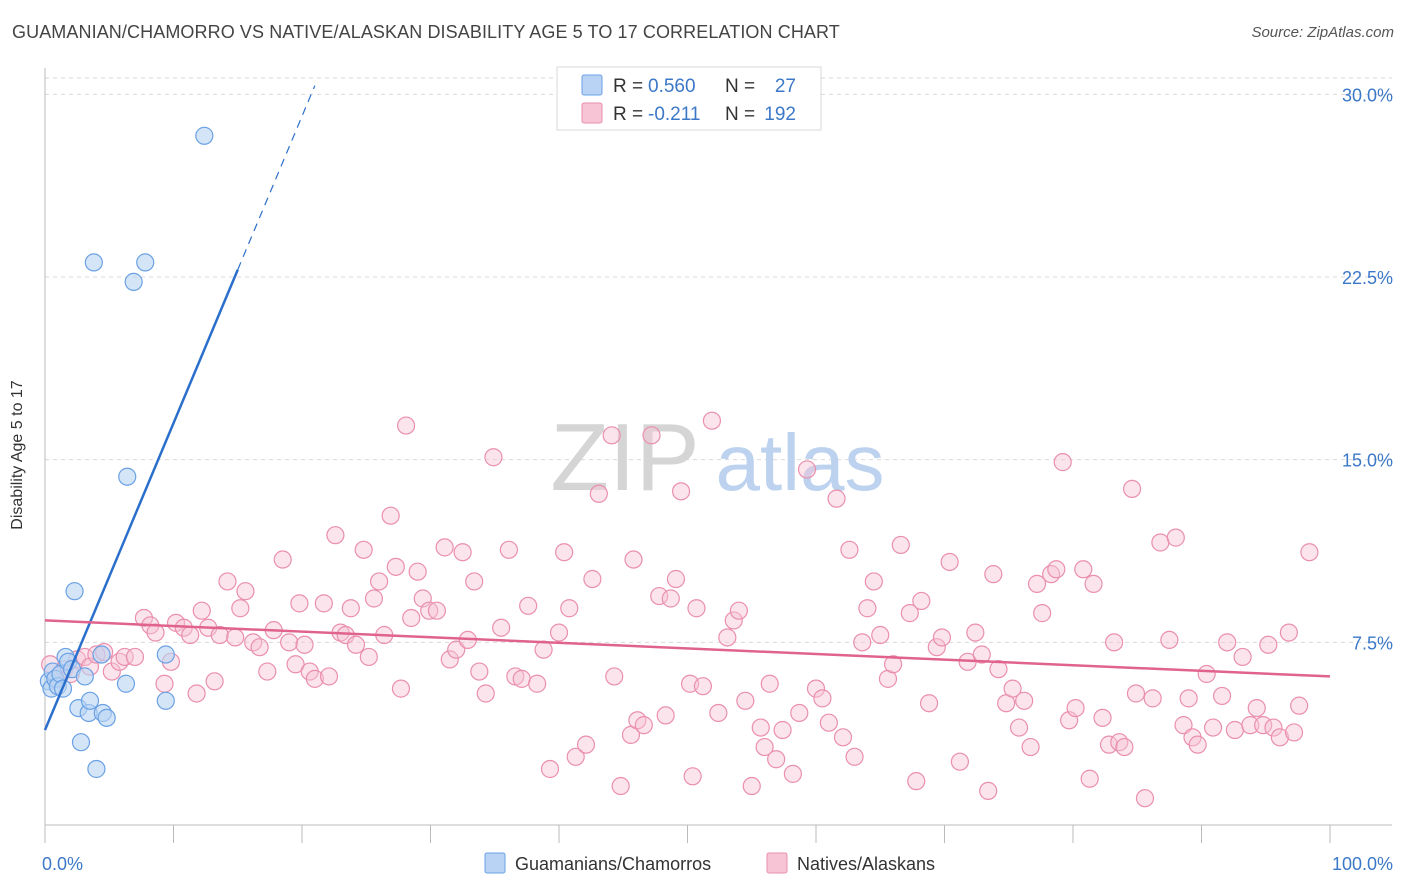 This screenshot has width=1406, height=892. I want to click on guamanians-trend-line, so click(141, 500).